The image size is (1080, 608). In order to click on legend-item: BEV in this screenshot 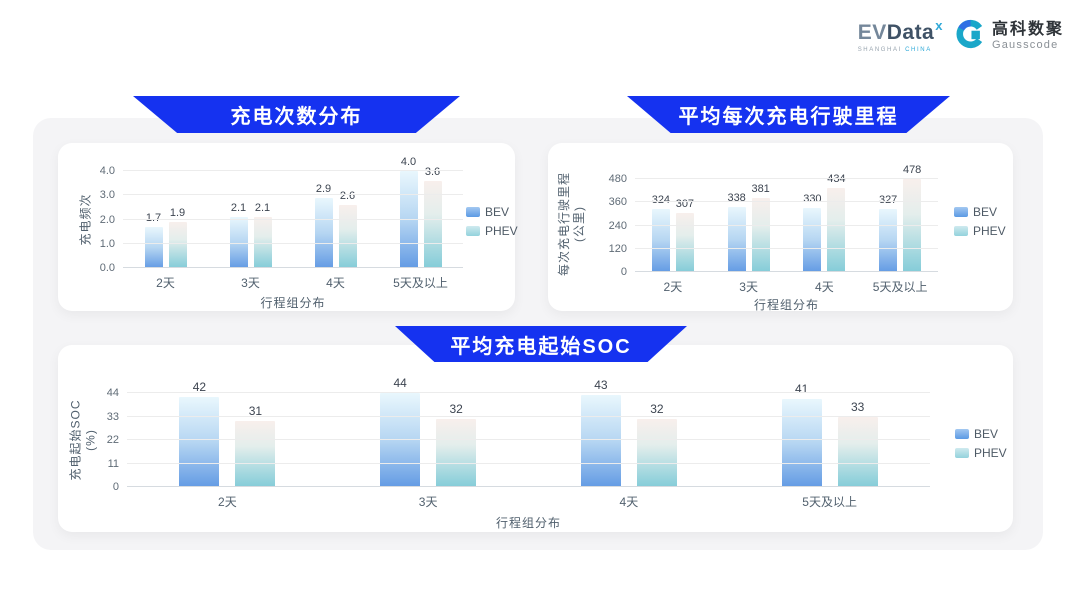, I will do `click(981, 434)`.